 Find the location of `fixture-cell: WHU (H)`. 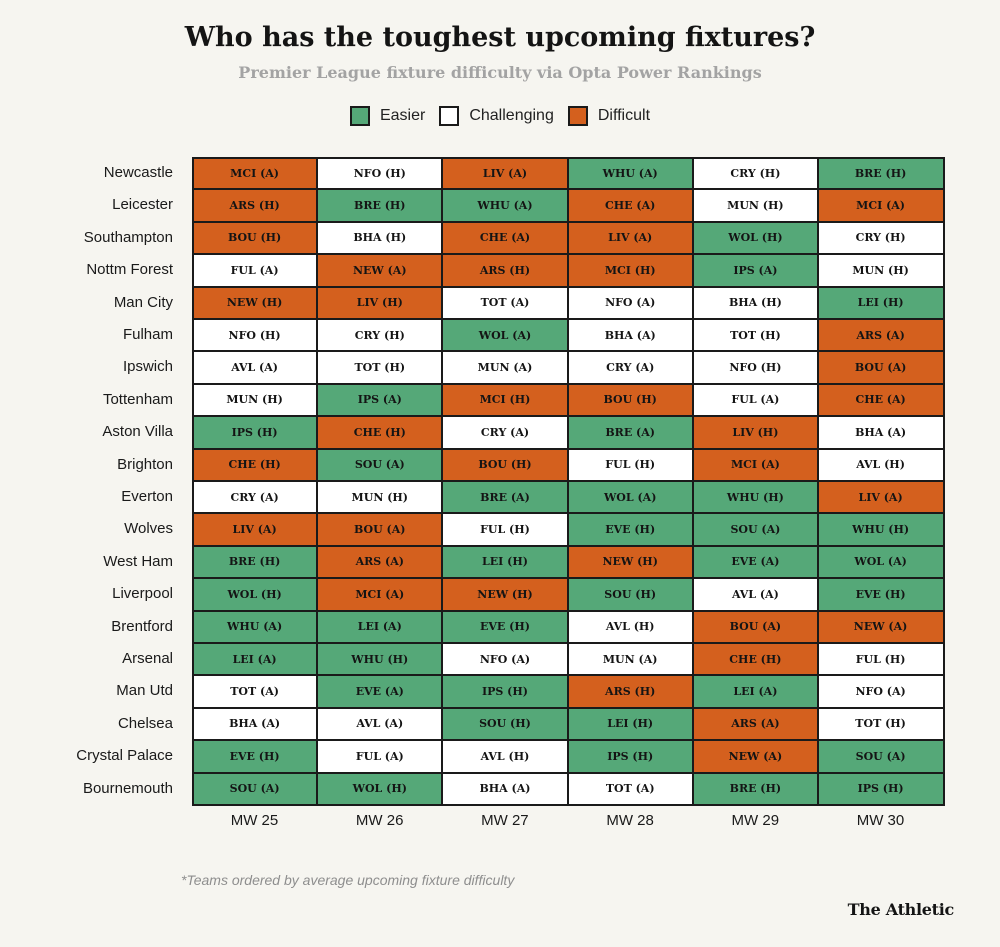

fixture-cell: WHU (H) is located at coordinates (380, 659).